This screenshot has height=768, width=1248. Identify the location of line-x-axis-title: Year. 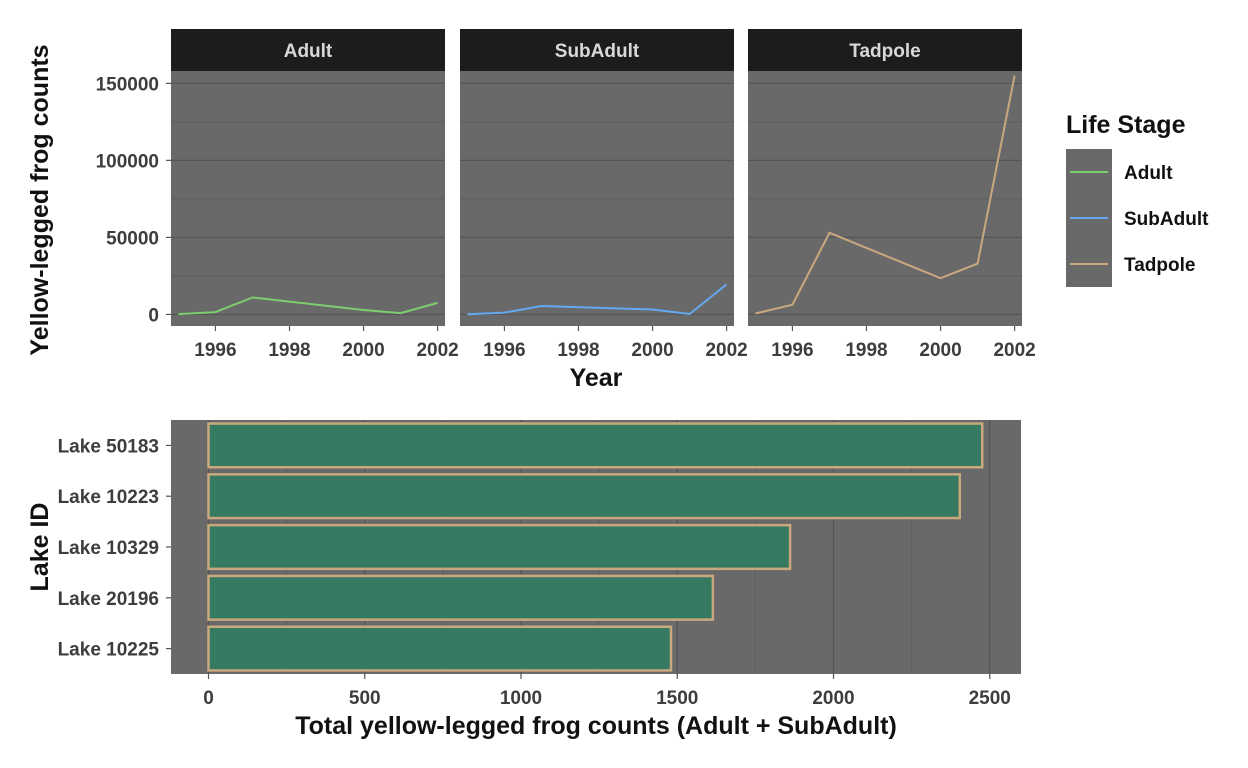
(596, 378).